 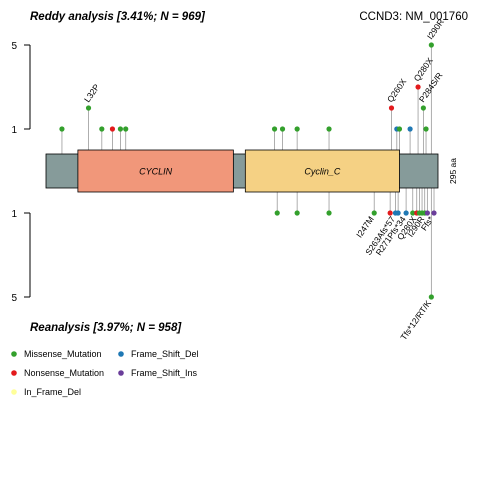 I want to click on mutation-label: Q260X, so click(x=397, y=90).